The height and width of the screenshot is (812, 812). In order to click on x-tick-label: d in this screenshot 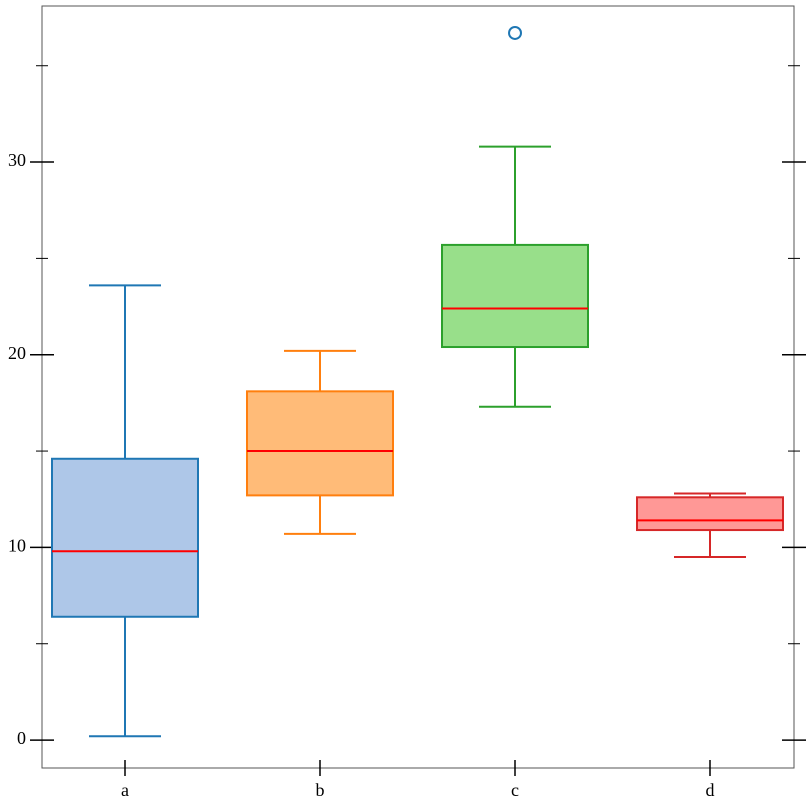, I will do `click(710, 790)`.